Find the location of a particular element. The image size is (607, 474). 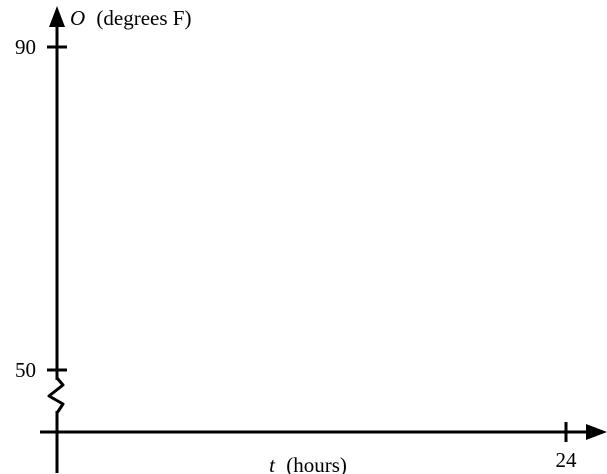

y-axis-symbol: O is located at coordinates (77, 18).